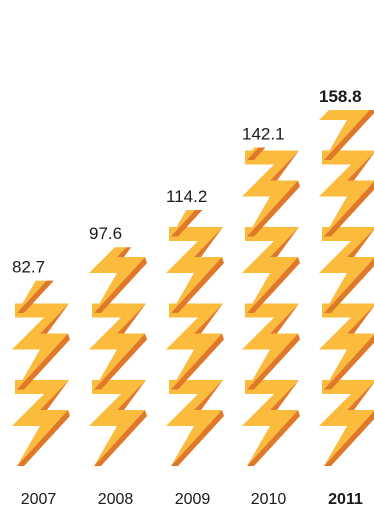 This screenshot has height=506, width=374. I want to click on category-label-2007: 2007, so click(39, 498).